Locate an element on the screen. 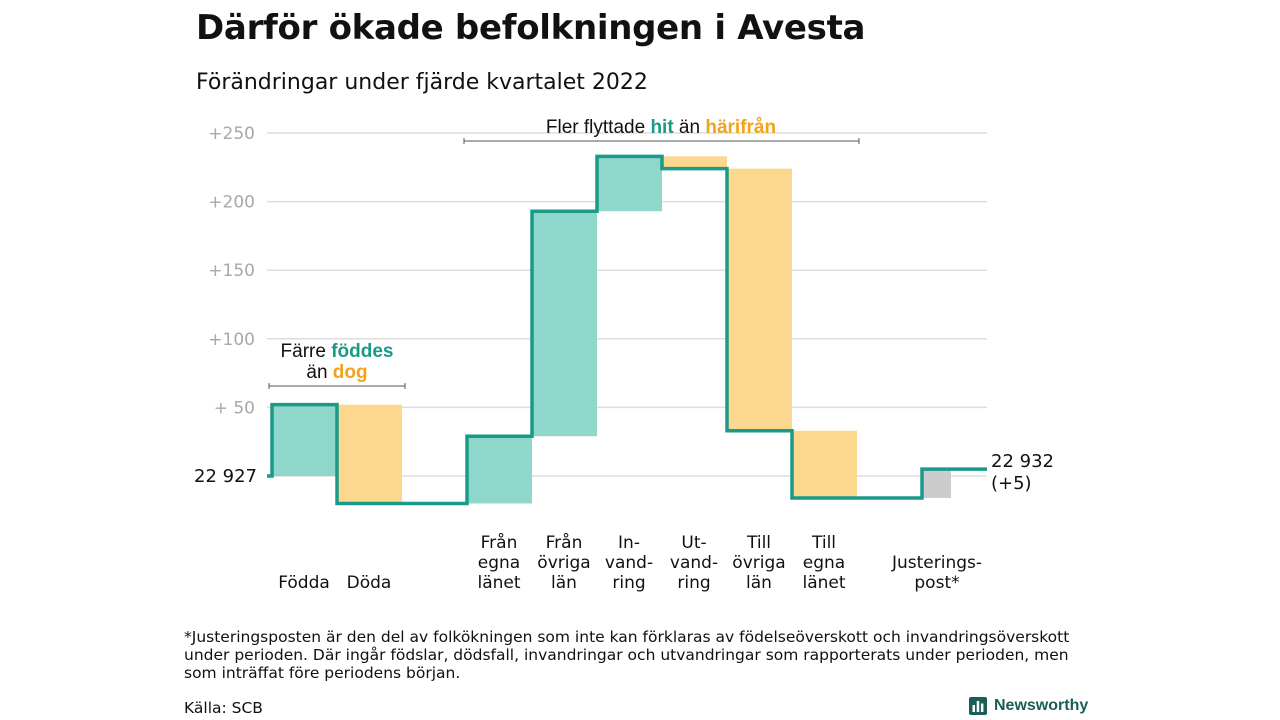 The height and width of the screenshot is (720, 1280). chart-subtitle: Förändringar under fjärde kvartalet 2022 is located at coordinates (422, 82).